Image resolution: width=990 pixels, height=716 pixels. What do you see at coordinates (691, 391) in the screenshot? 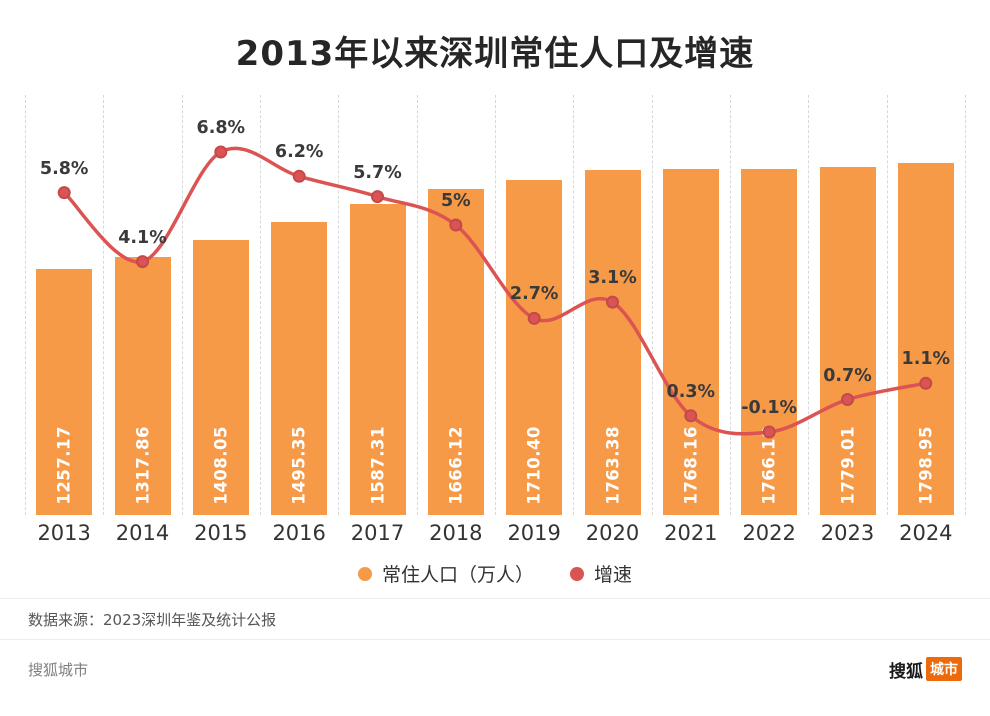
I see `growth-label-2021: 0.3%` at bounding box center [691, 391].